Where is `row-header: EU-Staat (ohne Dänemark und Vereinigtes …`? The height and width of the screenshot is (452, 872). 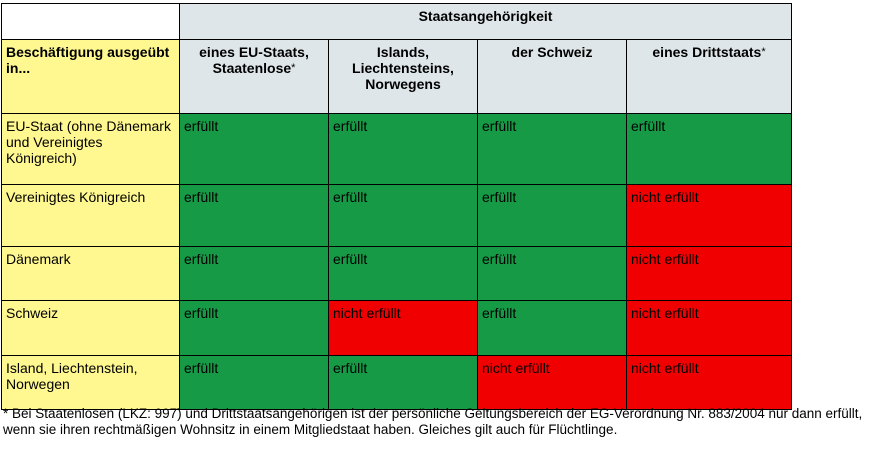
row-header: EU-Staat (ohne Dänemark und Vereinigtes … is located at coordinates (90, 149).